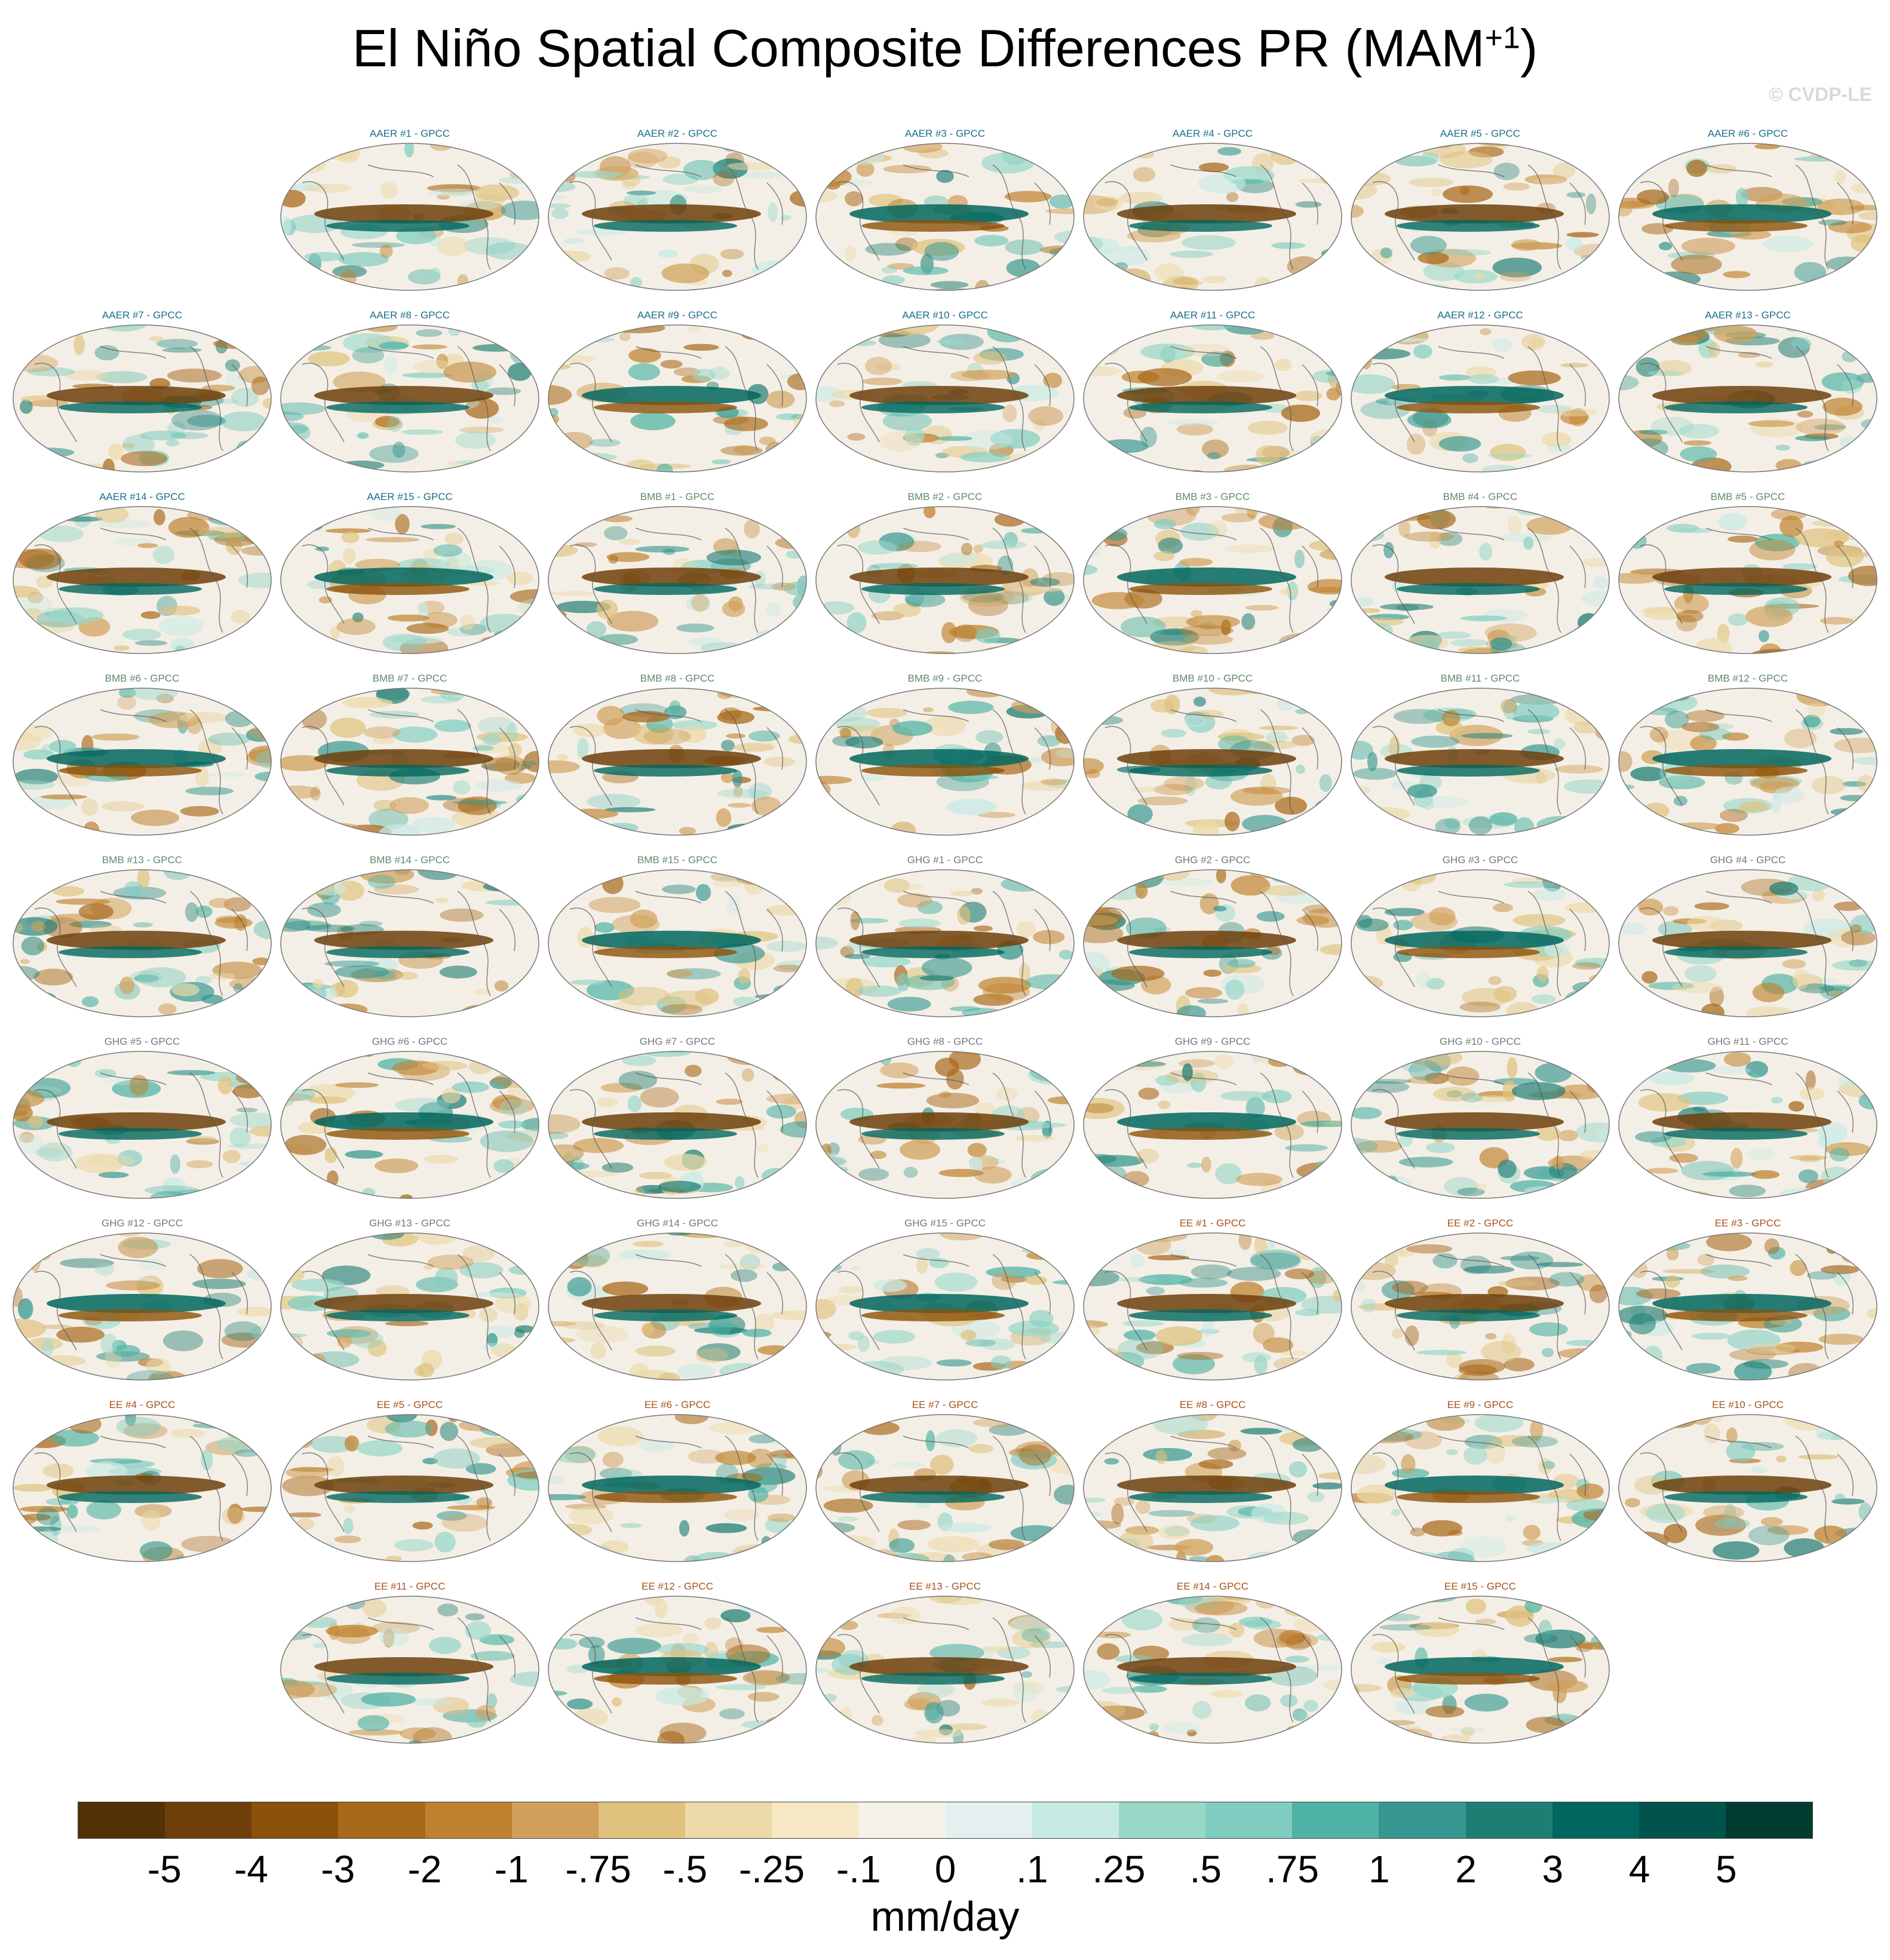 The image size is (1890, 1960). I want to click on colorbar, so click(945, 1820).